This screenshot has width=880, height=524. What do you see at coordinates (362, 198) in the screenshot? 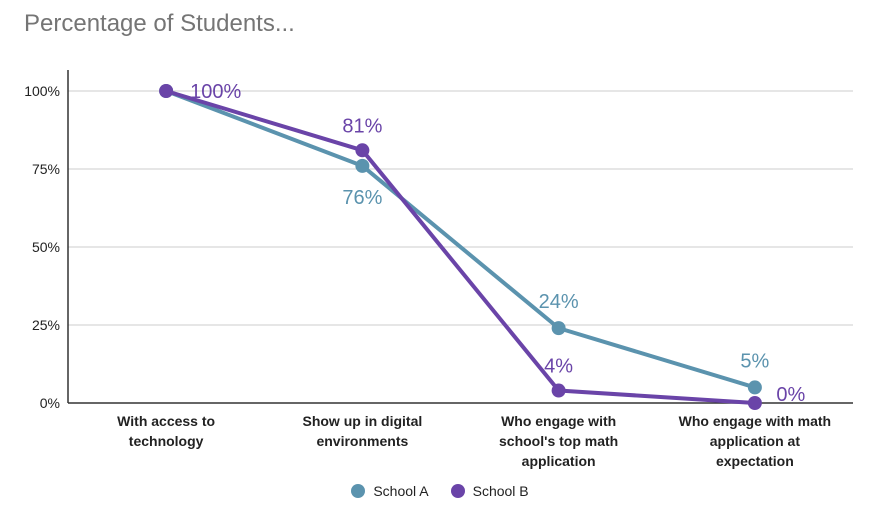
I see `data-label-school-a: 76%` at bounding box center [362, 198].